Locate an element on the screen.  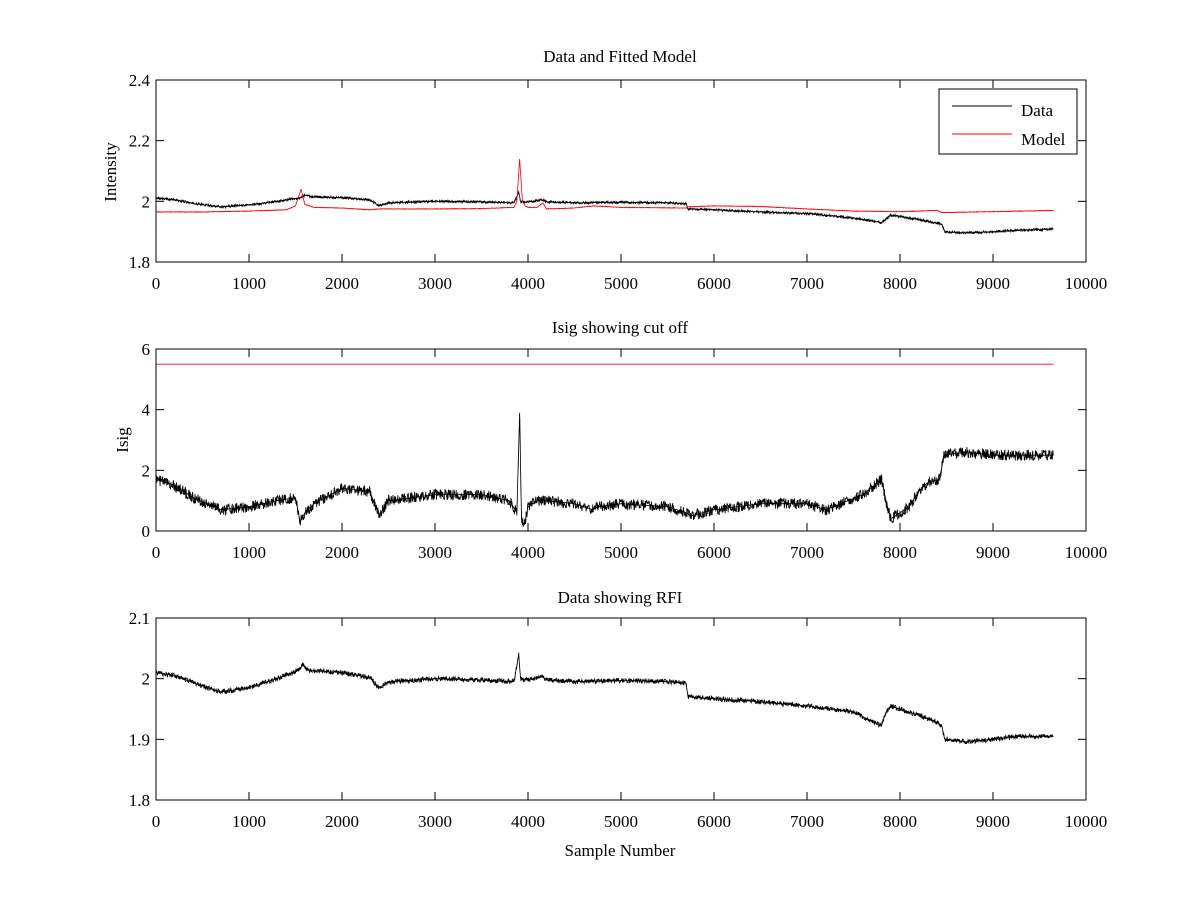
panel-1-y-axis-label: Intensity is located at coordinates (110, 172).